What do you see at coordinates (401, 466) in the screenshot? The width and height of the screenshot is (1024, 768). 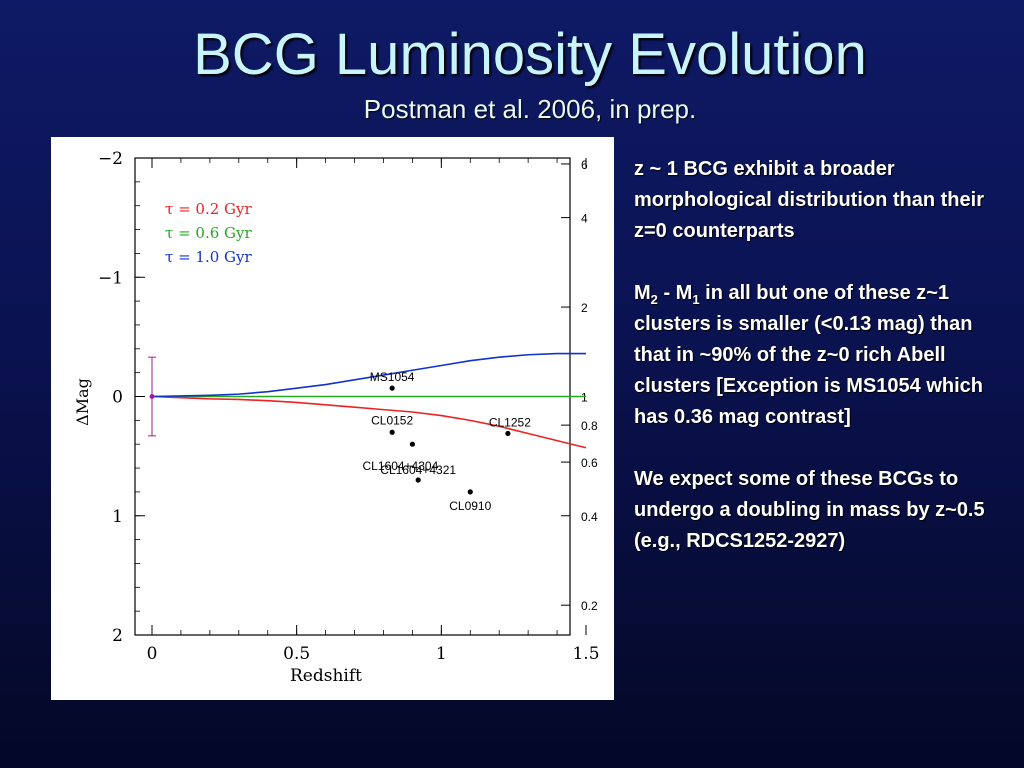 I see `data-point-label: CL1604+4304` at bounding box center [401, 466].